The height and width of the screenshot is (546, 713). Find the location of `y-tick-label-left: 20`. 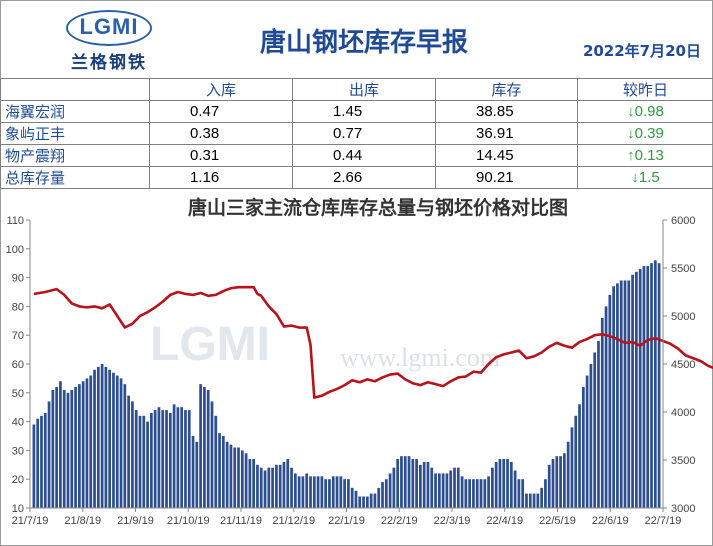

y-tick-label-left: 20 is located at coordinates (18, 480).